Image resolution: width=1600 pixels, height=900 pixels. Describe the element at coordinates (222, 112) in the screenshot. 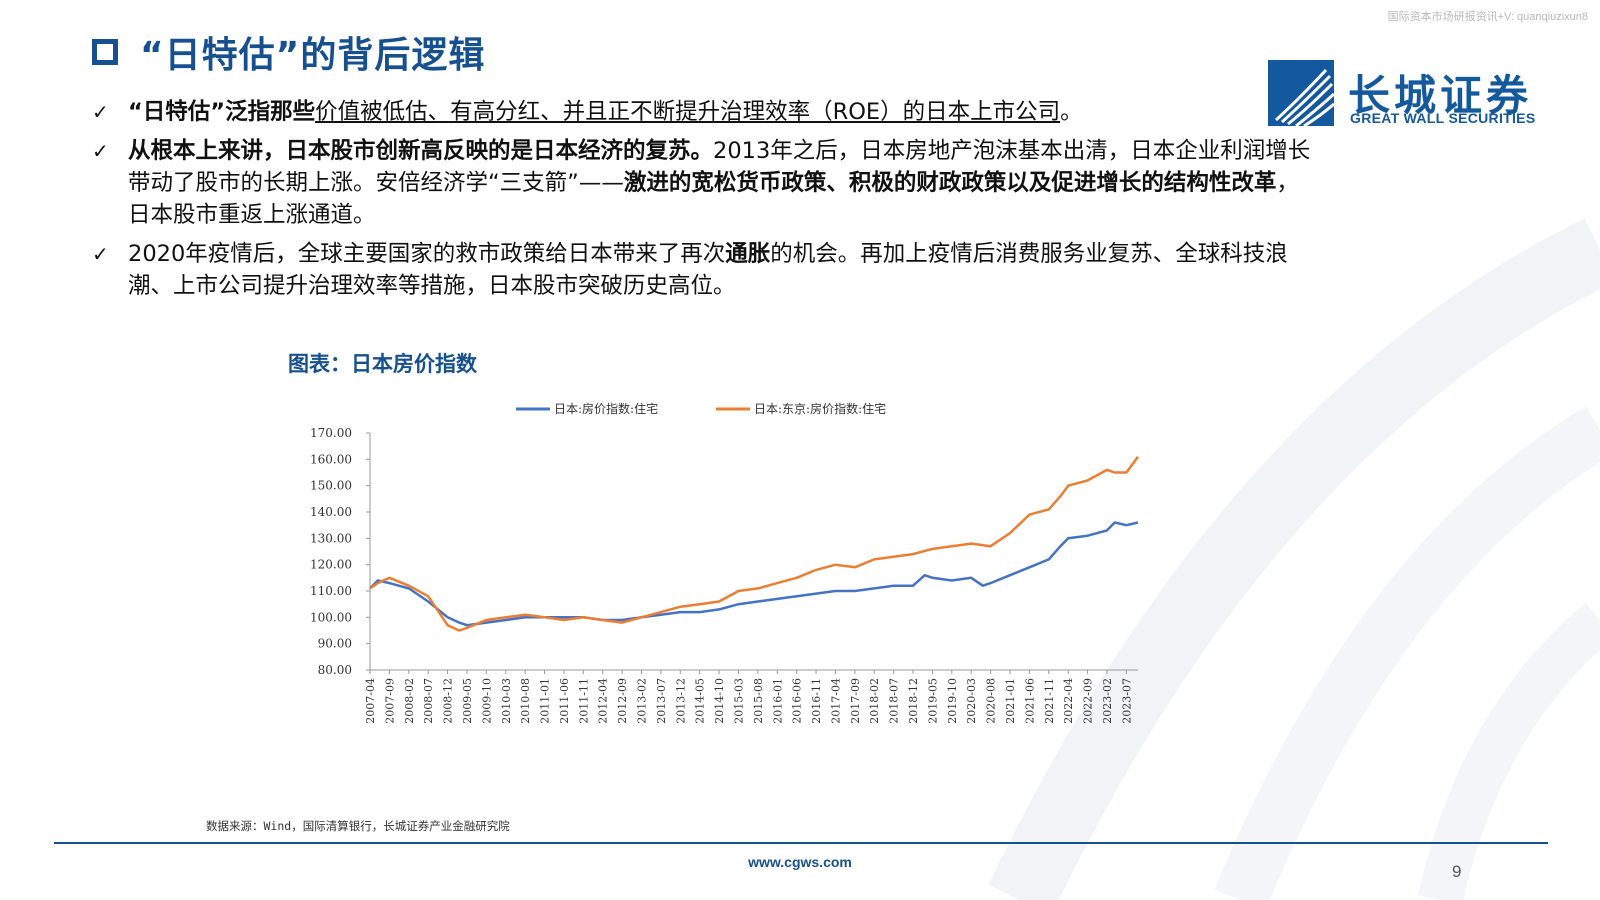

I see `bullet-text-part: “日特估”泛指那些` at that location.